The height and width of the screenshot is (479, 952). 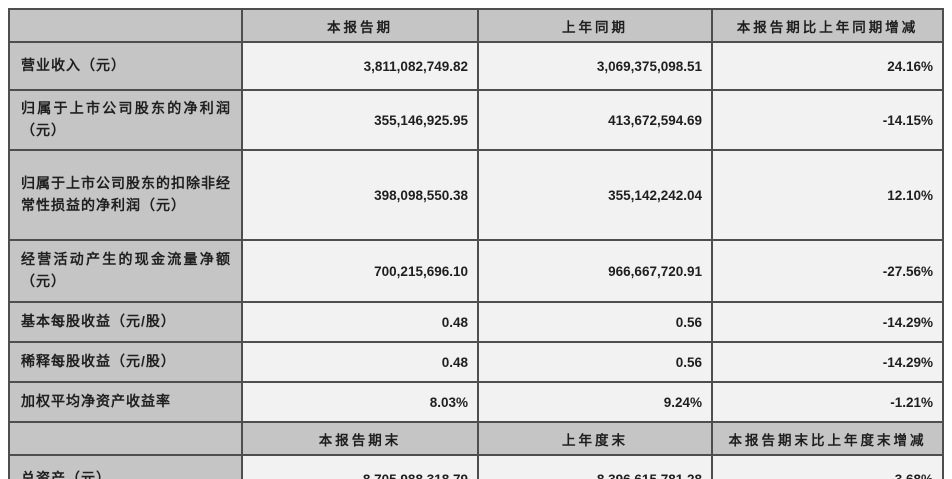 What do you see at coordinates (360, 402) in the screenshot?
I see `value-current: 8.03%` at bounding box center [360, 402].